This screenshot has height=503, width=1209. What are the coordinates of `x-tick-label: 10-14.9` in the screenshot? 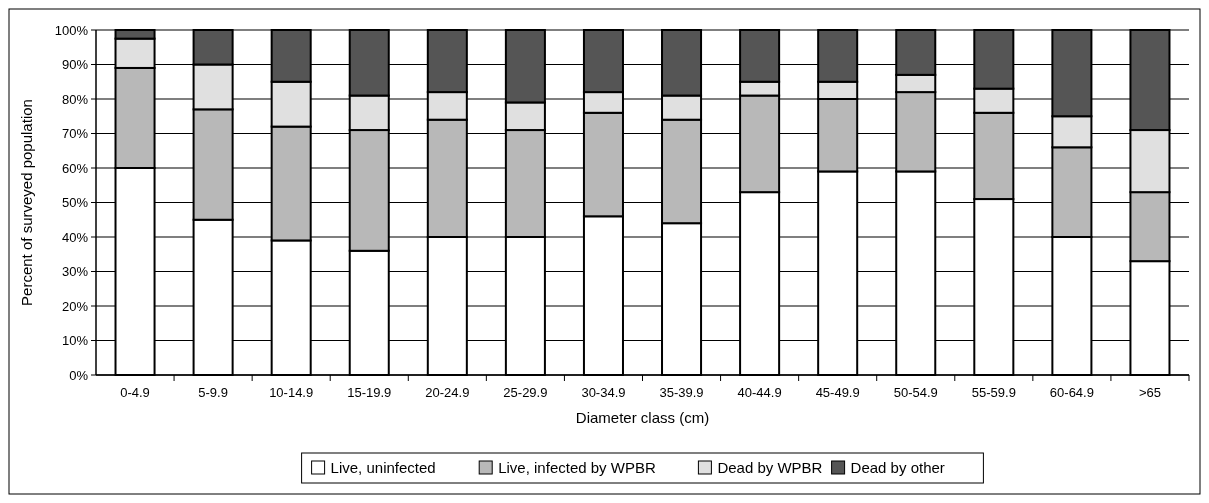 It's located at (291, 392).